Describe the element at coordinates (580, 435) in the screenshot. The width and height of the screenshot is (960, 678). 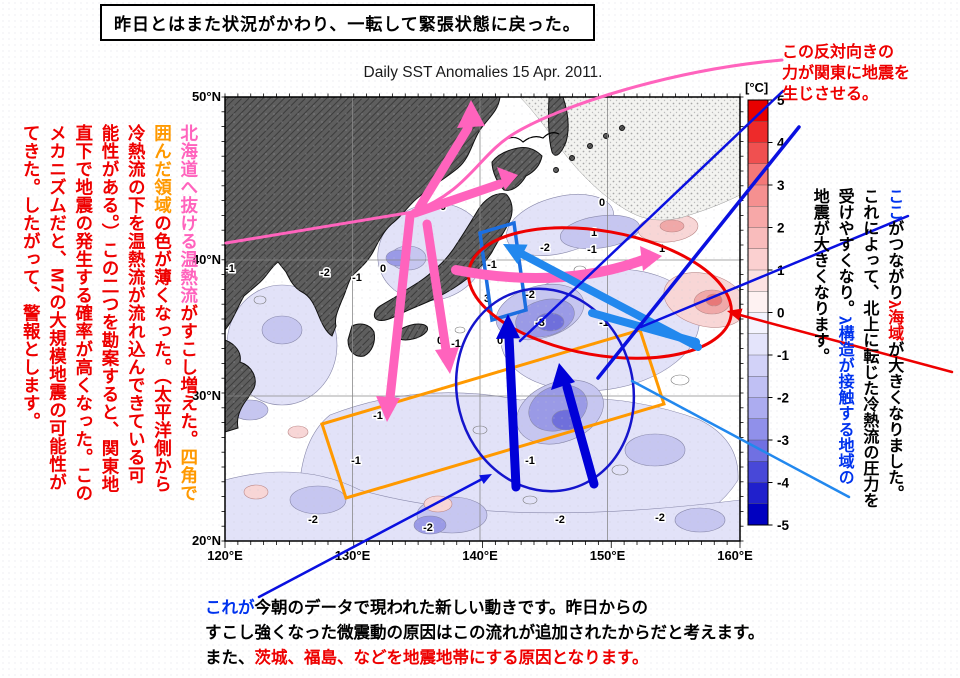
I see `navy-arrow-2-shaft` at that location.